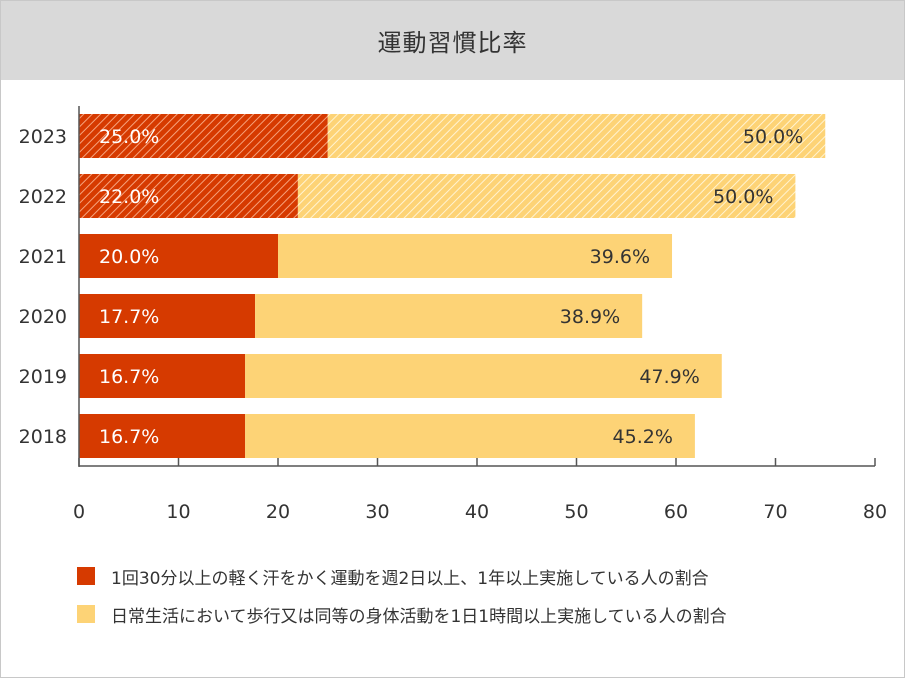 This screenshot has height=678, width=905. What do you see at coordinates (475, 256) in the screenshot?
I see `bar-daily-walking-2021` at bounding box center [475, 256].